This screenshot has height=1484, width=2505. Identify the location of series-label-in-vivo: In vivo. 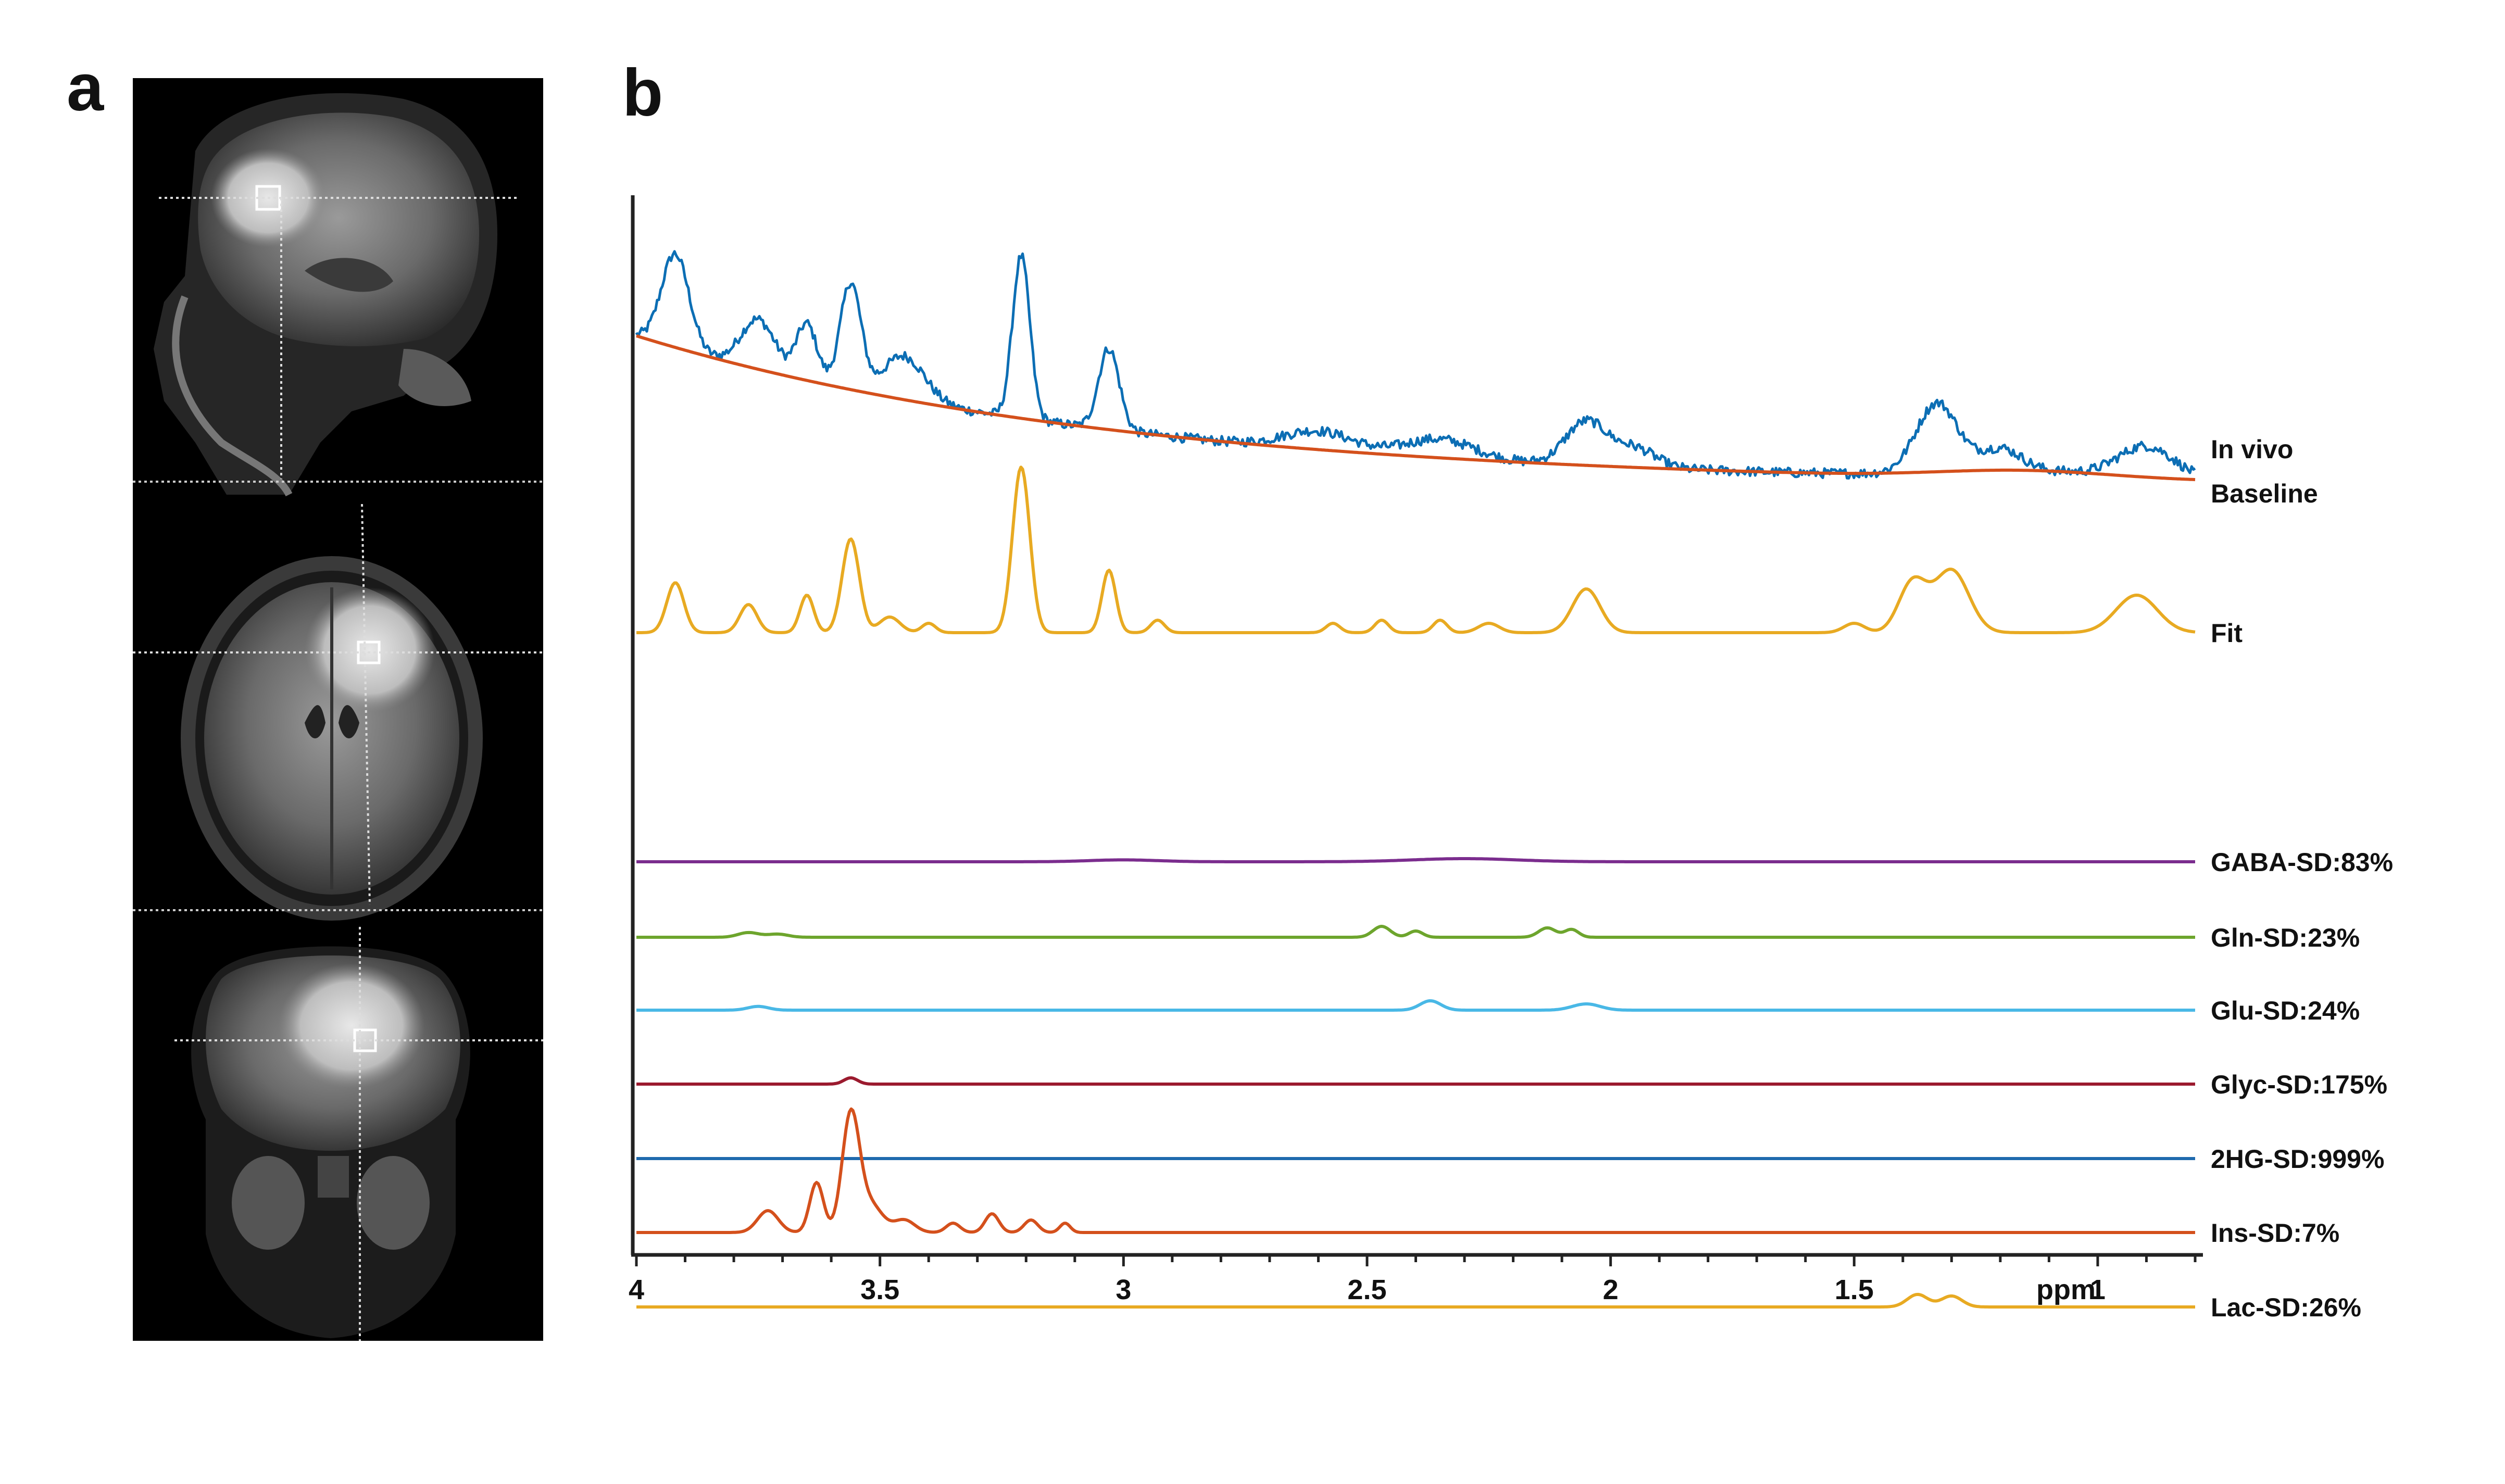
(2252, 449).